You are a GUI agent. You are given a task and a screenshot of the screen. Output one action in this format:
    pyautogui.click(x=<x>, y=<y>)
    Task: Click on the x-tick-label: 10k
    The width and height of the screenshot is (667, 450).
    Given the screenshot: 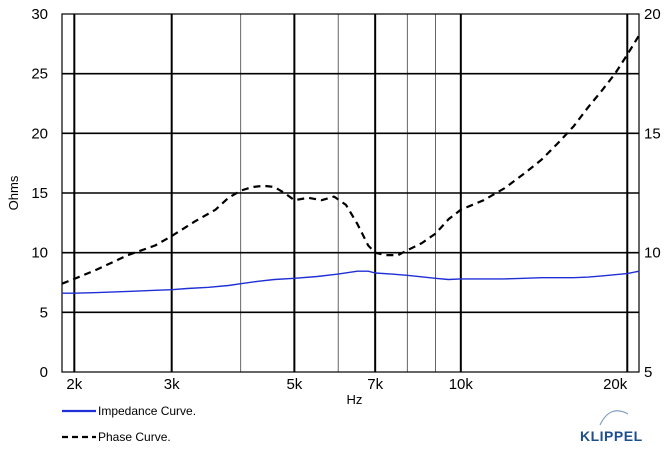 What is the action you would take?
    pyautogui.click(x=461, y=384)
    